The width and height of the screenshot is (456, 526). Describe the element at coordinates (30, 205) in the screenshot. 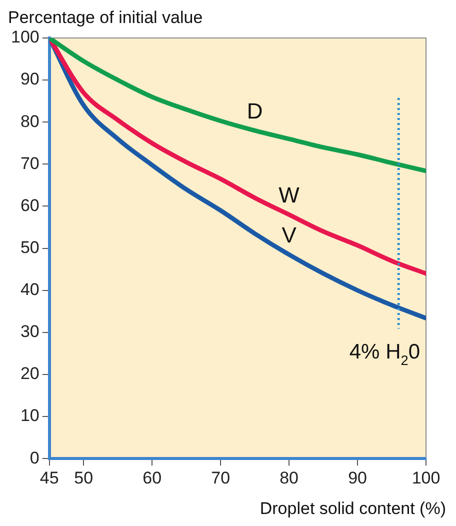

I see `y-tick-label: 60` at that location.